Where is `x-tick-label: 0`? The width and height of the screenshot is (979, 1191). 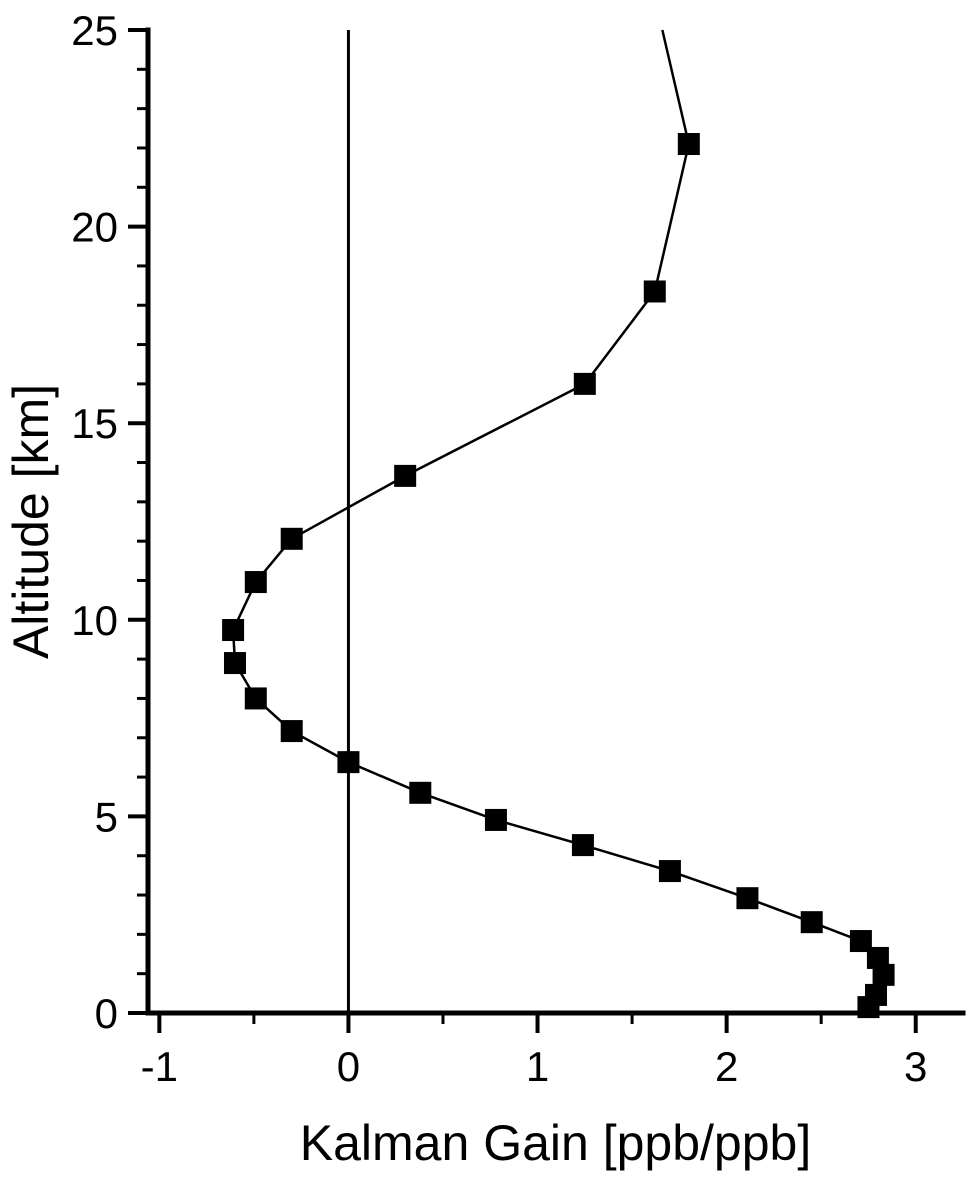
x-tick-label: 0 is located at coordinates (348, 1066).